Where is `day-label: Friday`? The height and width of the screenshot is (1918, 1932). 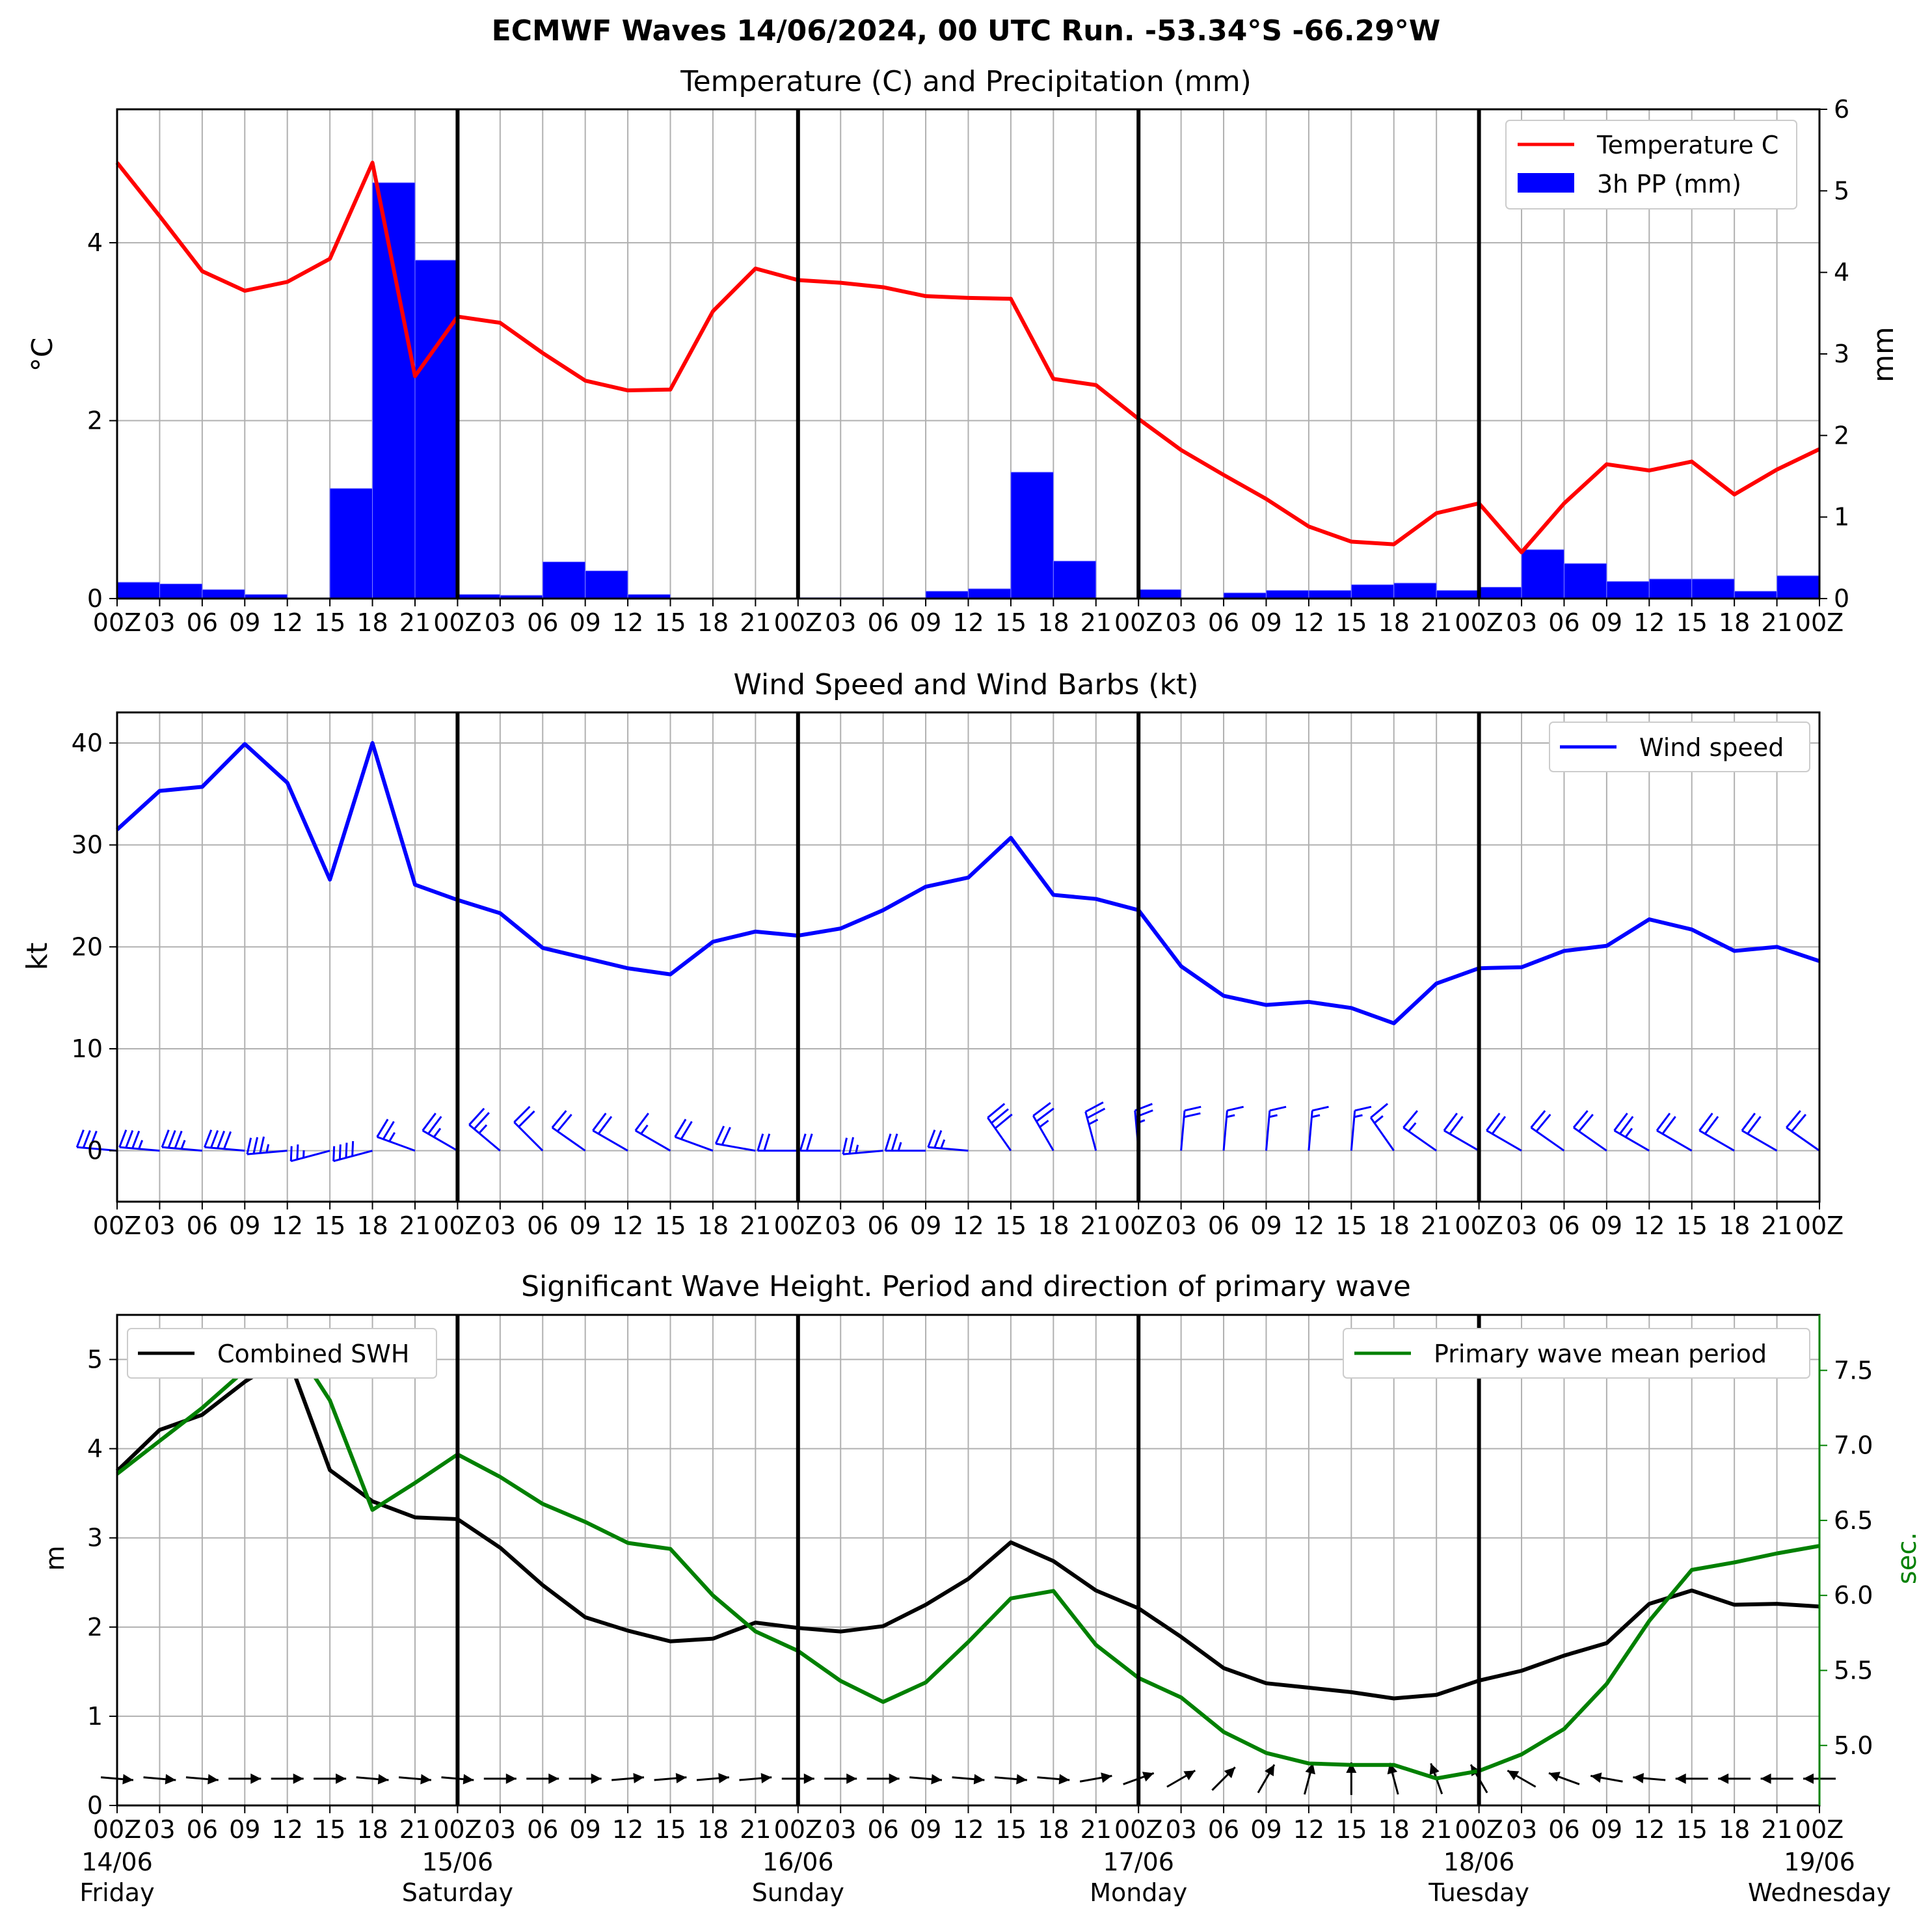
day-label: Friday is located at coordinates (117, 1892).